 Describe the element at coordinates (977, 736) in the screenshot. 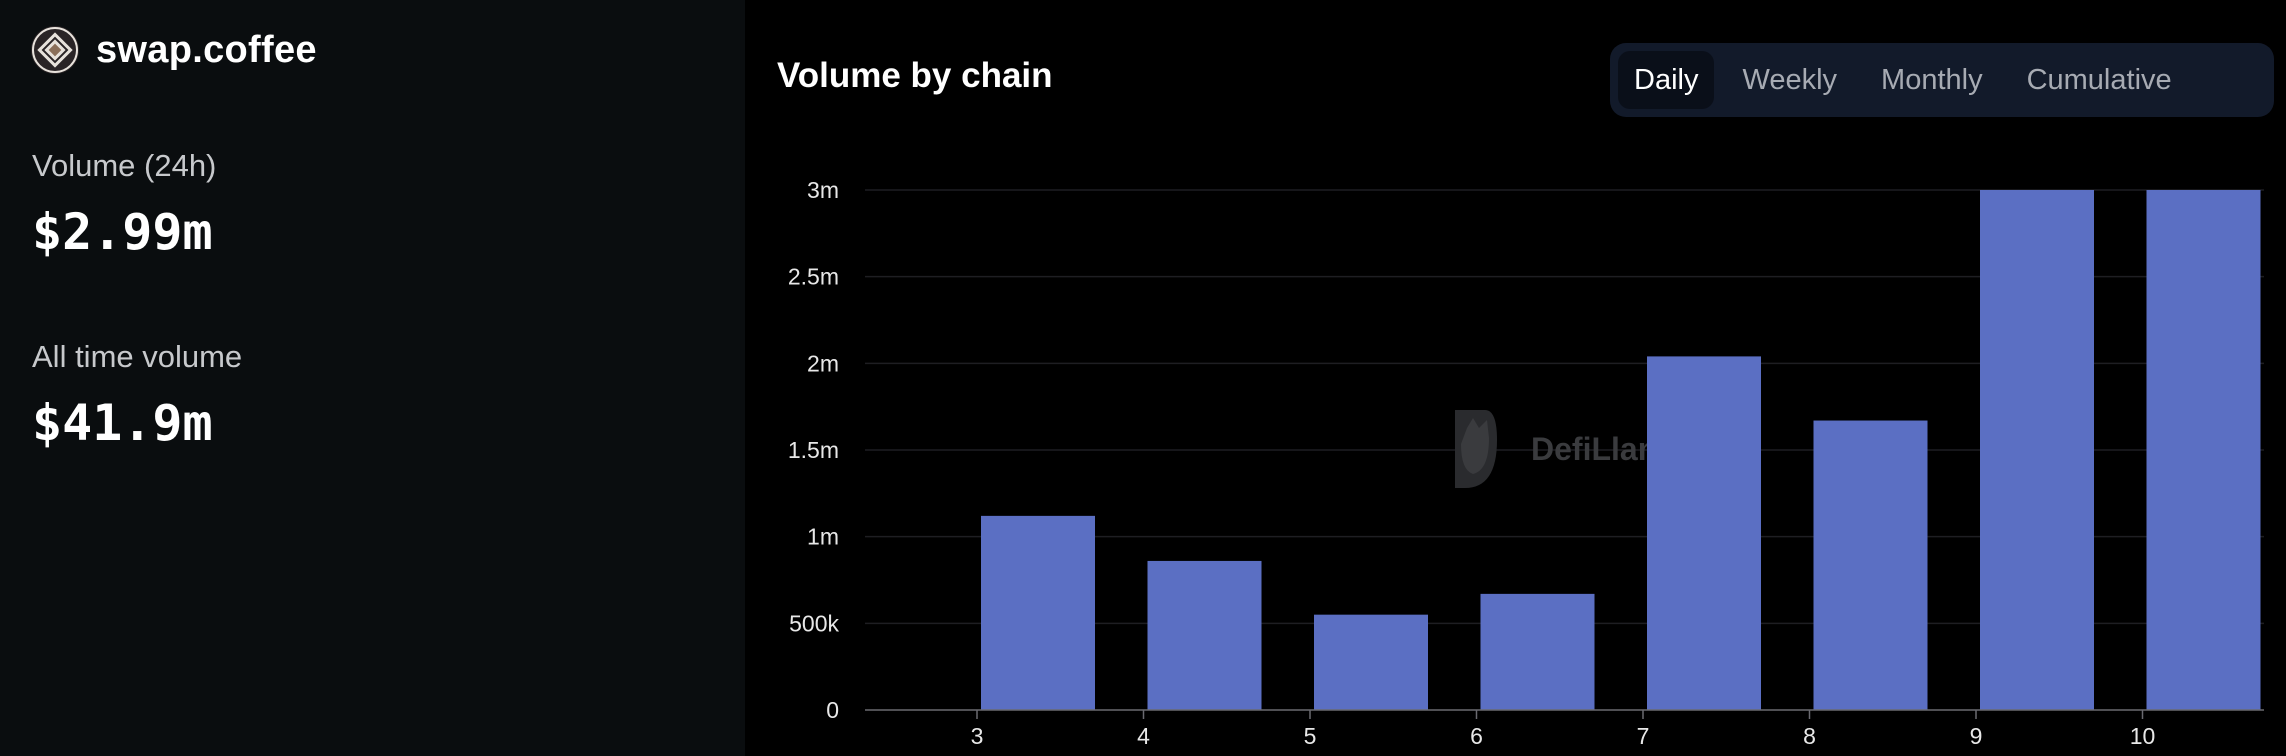

I see `x-tick-label: 3` at that location.